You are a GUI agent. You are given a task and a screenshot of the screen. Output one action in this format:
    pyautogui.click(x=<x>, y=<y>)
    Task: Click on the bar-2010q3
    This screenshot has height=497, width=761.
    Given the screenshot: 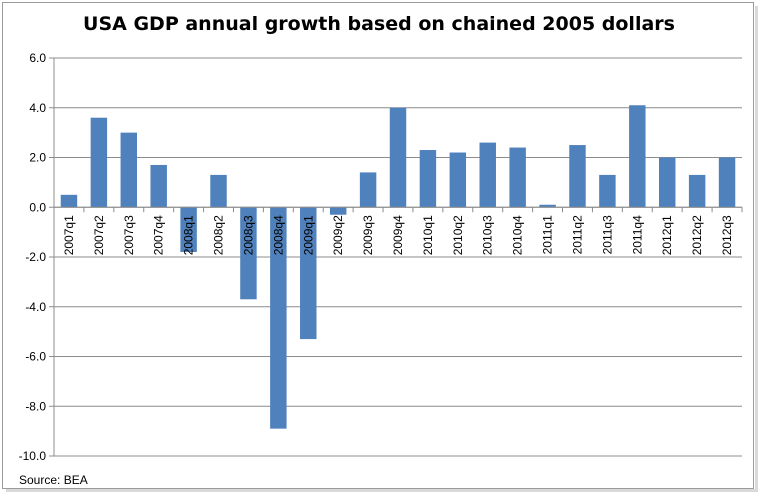 What is the action you would take?
    pyautogui.click(x=487, y=175)
    